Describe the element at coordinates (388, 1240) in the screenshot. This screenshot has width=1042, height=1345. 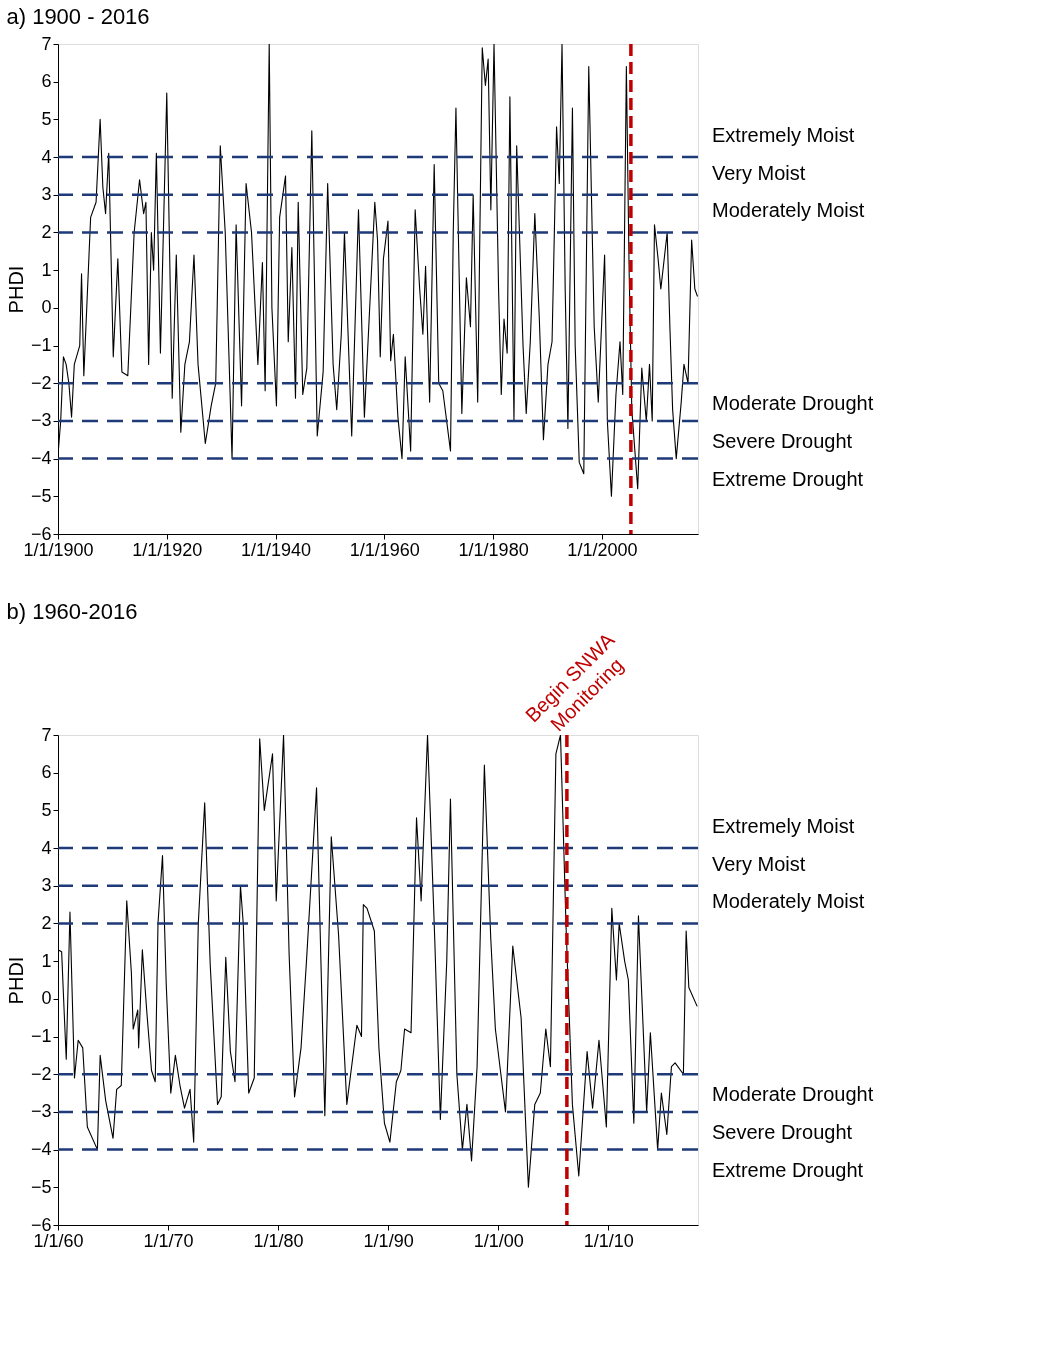
I see `x-tick-label: 1/1/90` at that location.